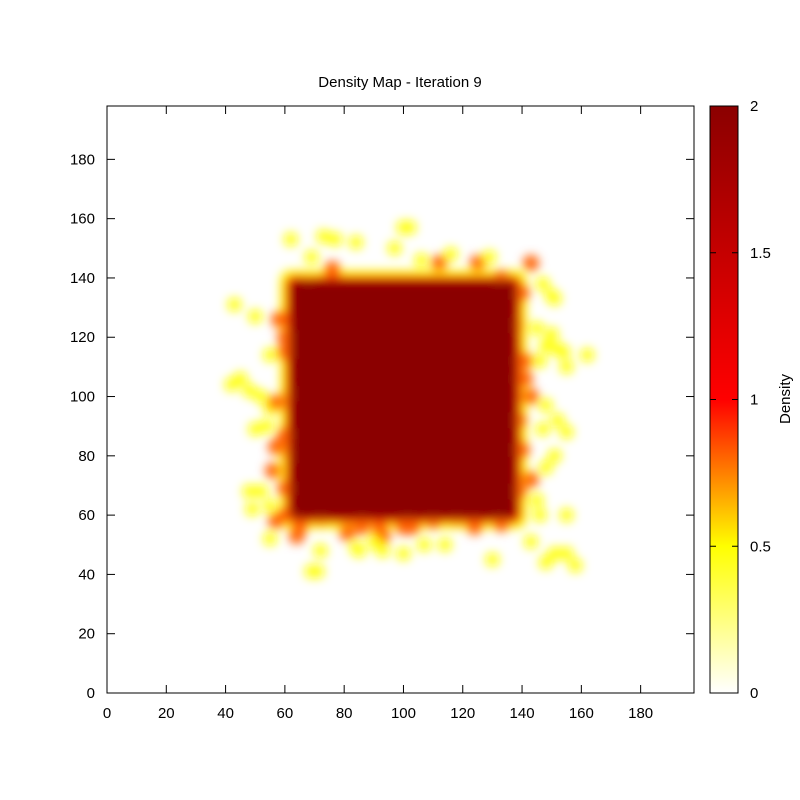 This screenshot has width=800, height=800. What do you see at coordinates (82, 219) in the screenshot?
I see `y-tick-label: 160` at bounding box center [82, 219].